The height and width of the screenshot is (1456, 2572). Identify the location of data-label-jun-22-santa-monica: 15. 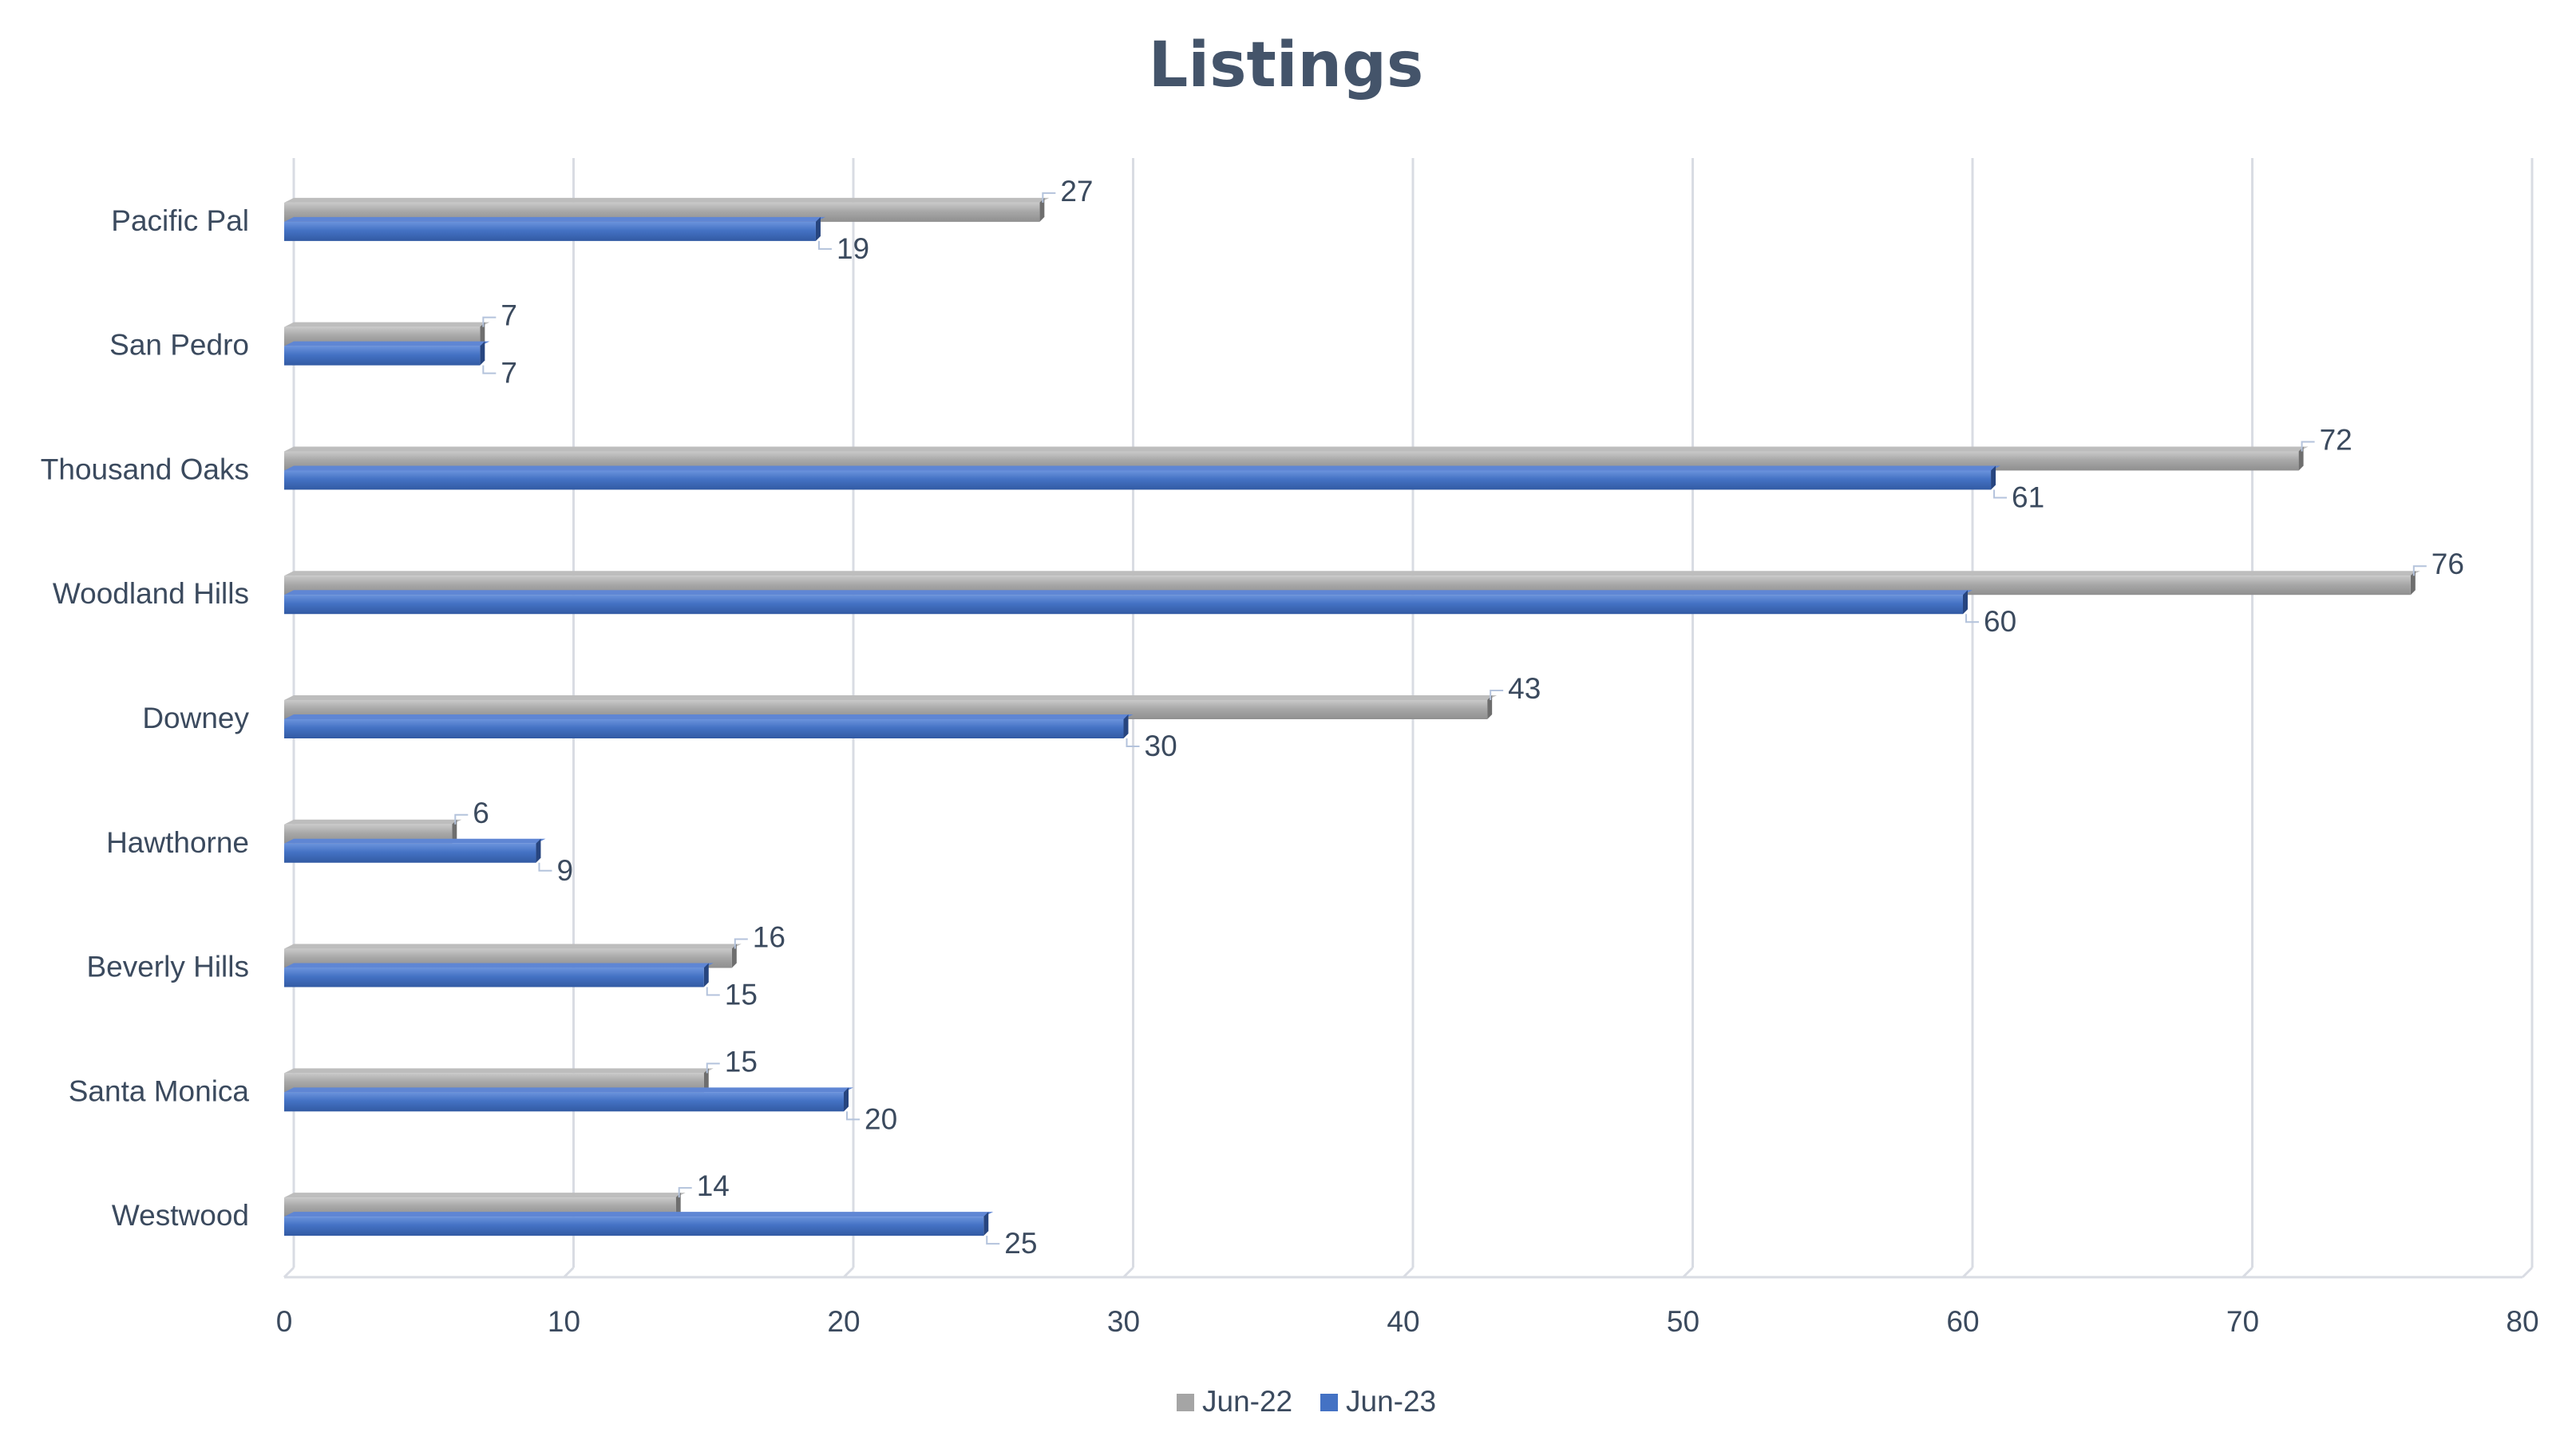
(741, 1062).